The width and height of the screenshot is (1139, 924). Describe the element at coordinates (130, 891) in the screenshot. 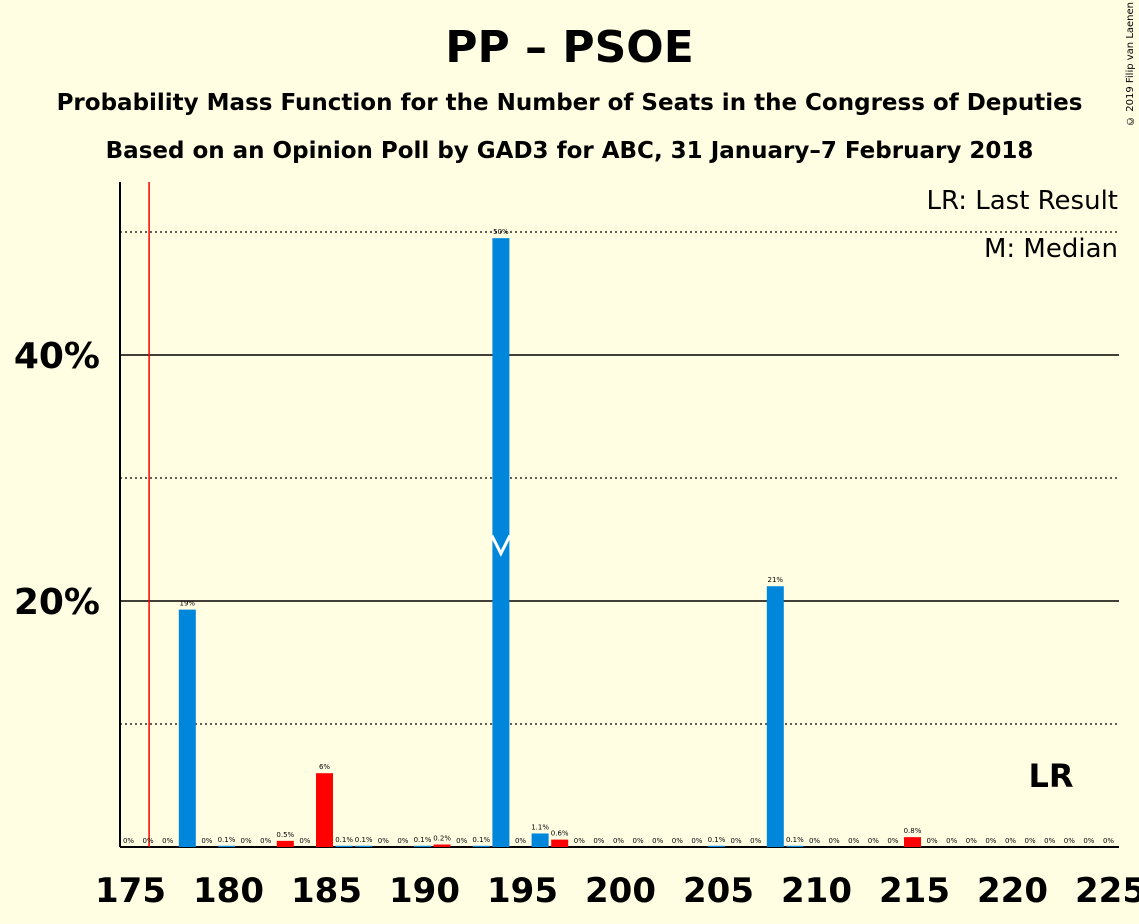

I see `x-tick-label: 175` at that location.